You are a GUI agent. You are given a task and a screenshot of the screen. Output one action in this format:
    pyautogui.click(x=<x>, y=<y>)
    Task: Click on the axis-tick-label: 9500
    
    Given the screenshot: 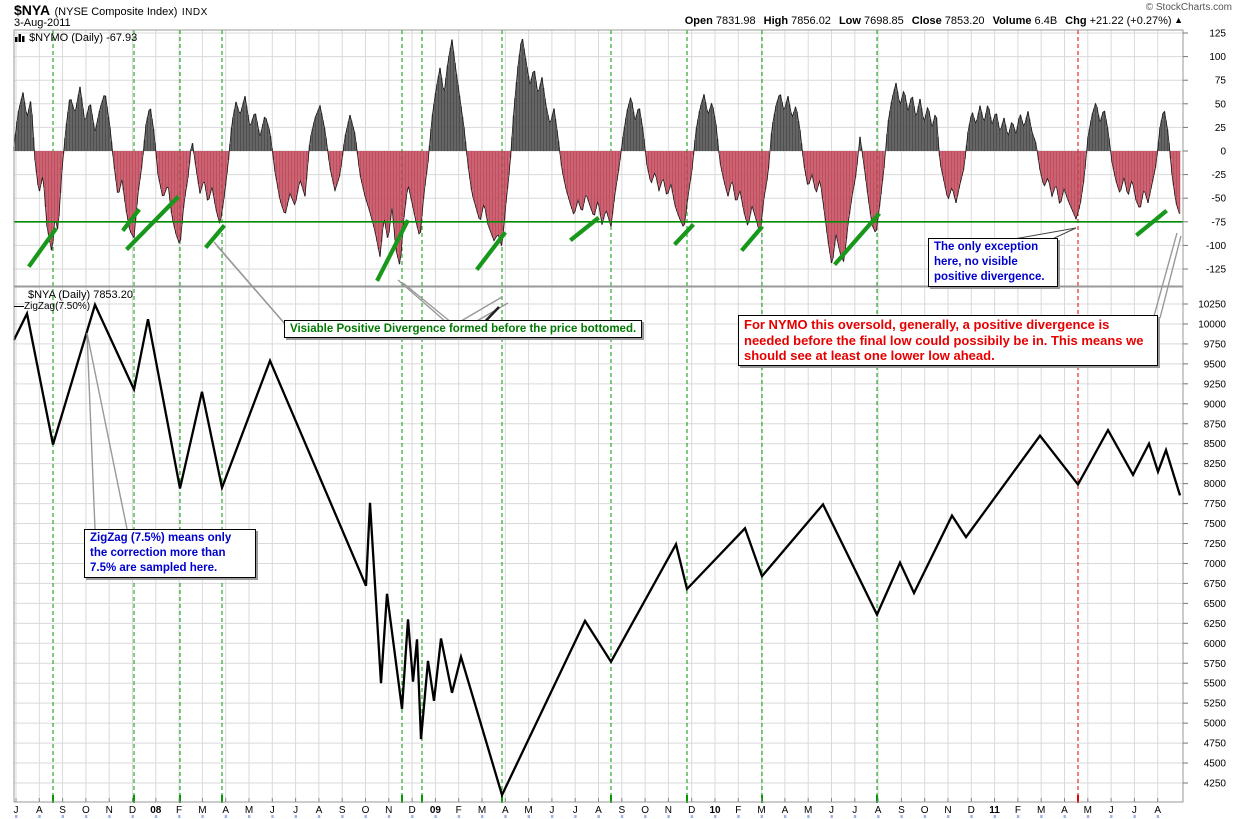 What is the action you would take?
    pyautogui.click(x=1215, y=364)
    